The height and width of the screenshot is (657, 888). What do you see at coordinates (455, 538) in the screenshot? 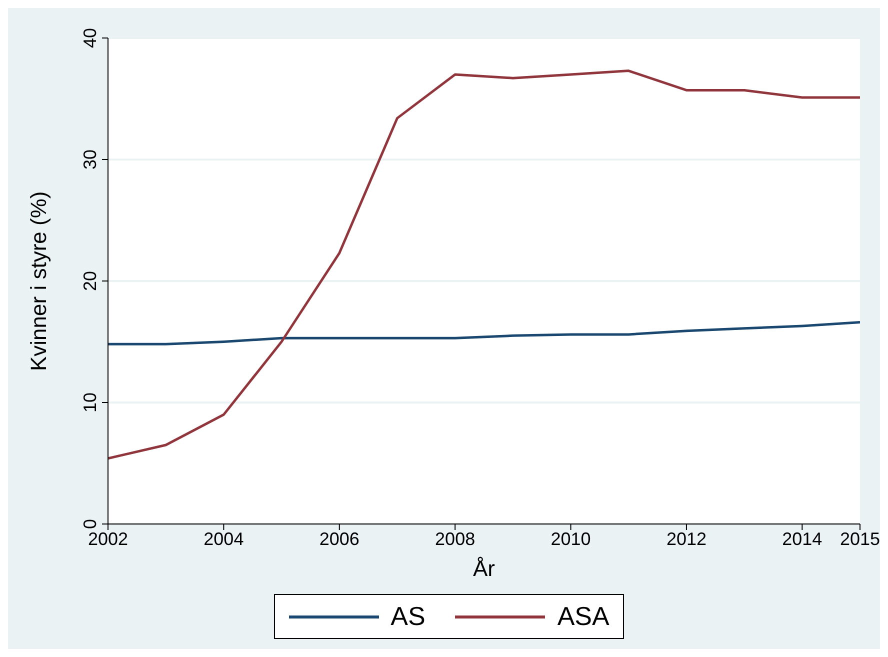
I see `x-tick-label: 2008` at bounding box center [455, 538].